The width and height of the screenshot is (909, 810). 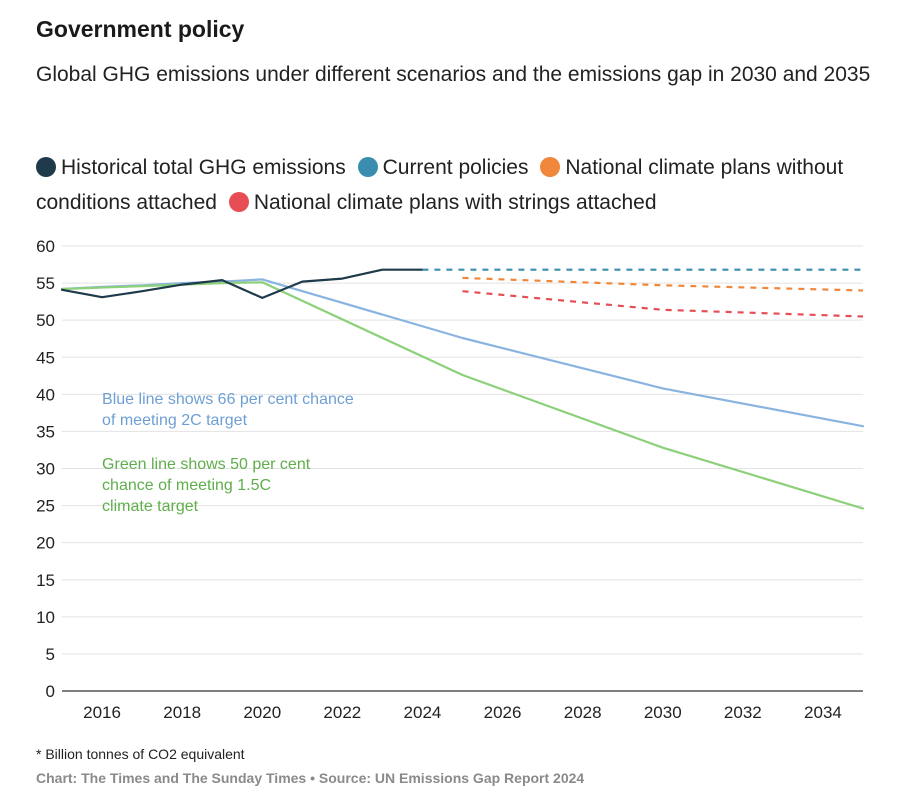 I want to click on chart-title: Government policy, so click(x=140, y=29).